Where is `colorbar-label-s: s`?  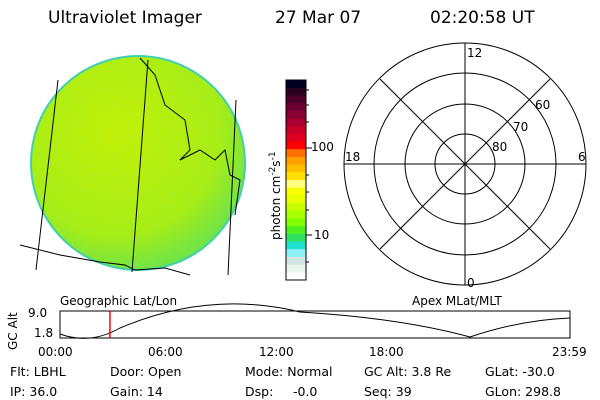 colorbar-label-s: s is located at coordinates (276, 163).